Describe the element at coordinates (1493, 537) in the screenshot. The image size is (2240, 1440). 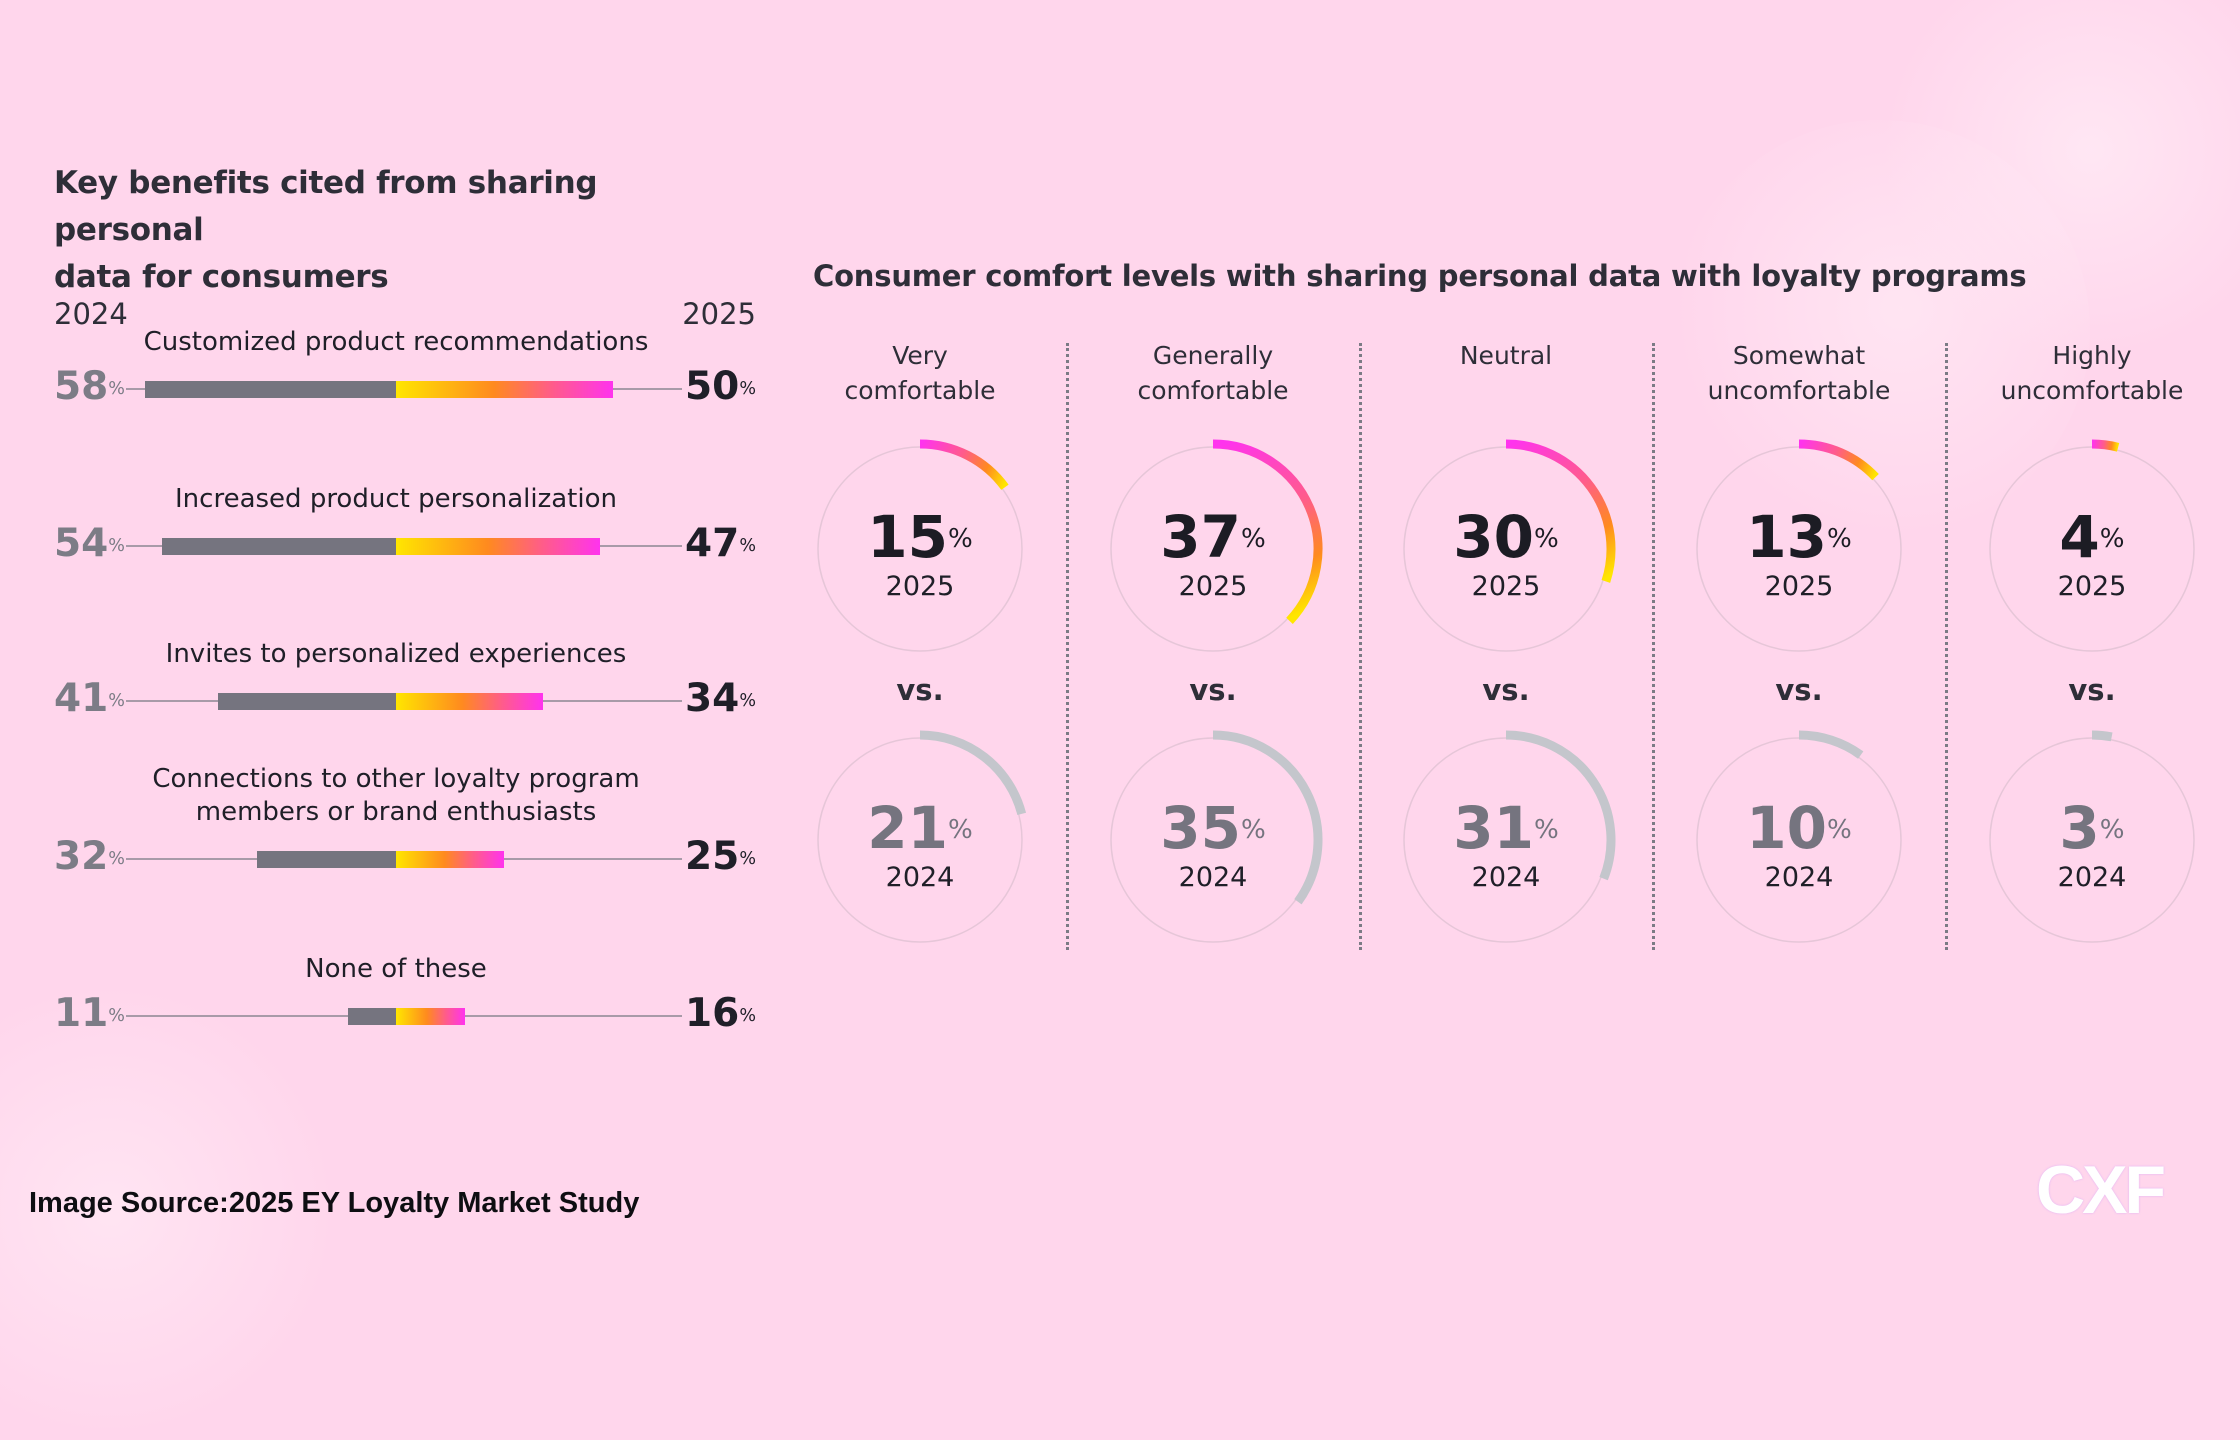
I see `gauge-value-number: 30` at that location.